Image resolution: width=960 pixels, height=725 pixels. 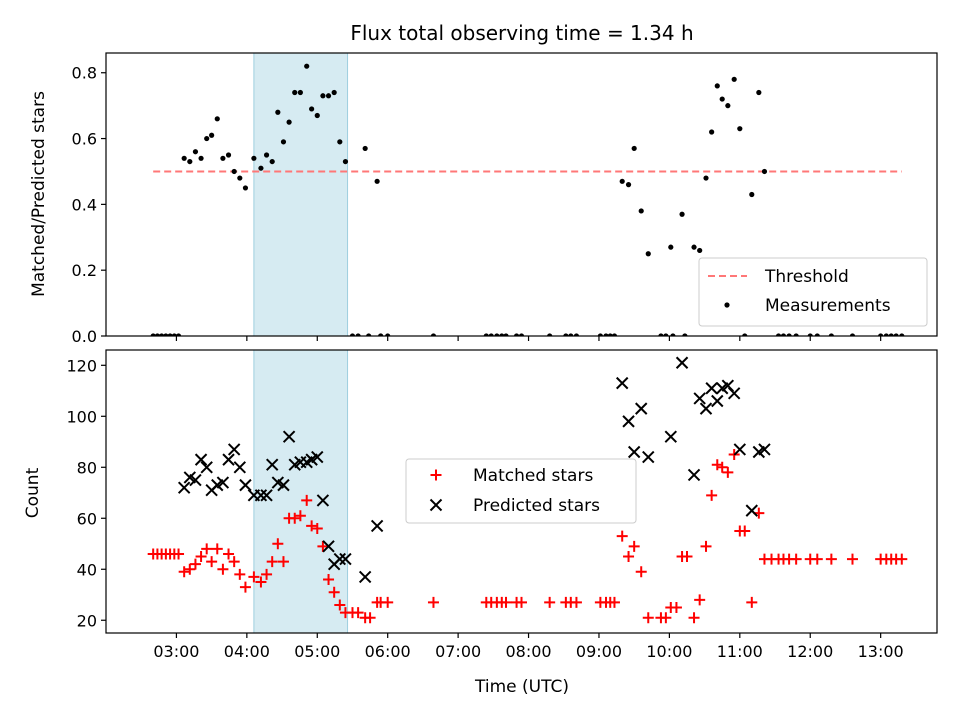 What do you see at coordinates (87, 569) in the screenshot?
I see `y-tick-label: 40` at bounding box center [87, 569].